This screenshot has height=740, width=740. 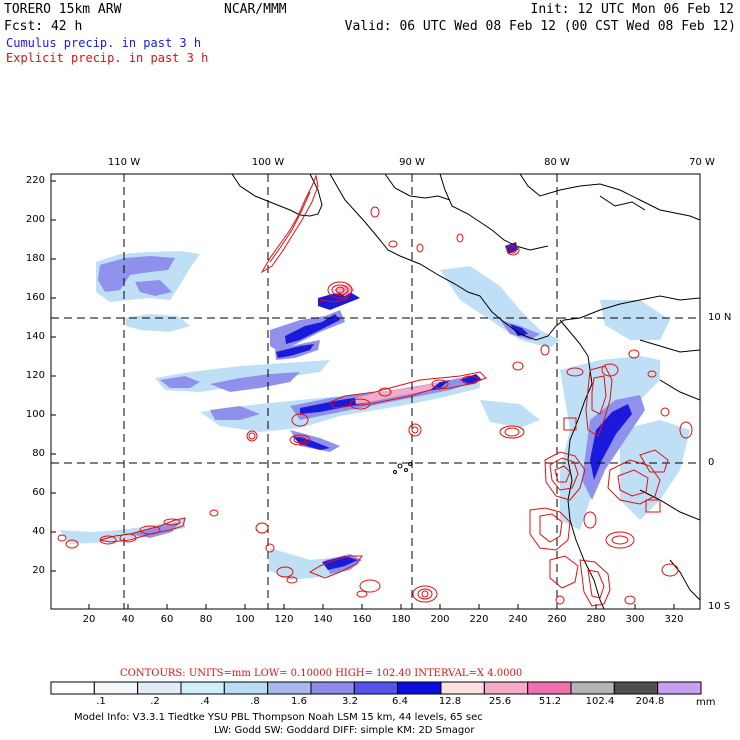 I want to click on x-tick-240: 240, so click(x=518, y=619).